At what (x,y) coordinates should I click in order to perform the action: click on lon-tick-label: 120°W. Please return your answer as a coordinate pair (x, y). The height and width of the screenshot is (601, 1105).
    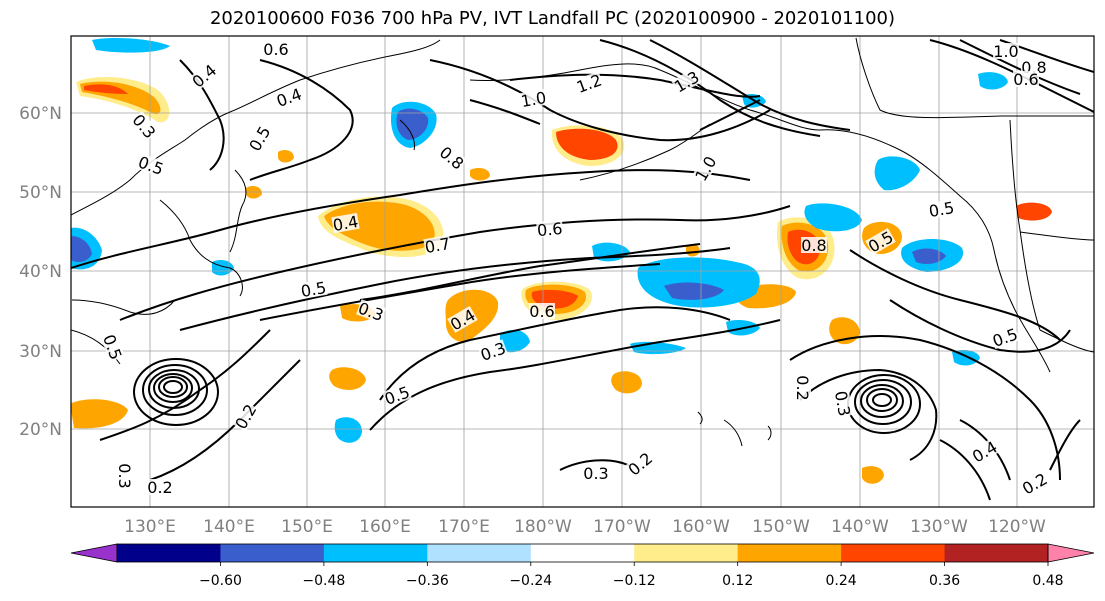
    Looking at the image, I should click on (1017, 527).